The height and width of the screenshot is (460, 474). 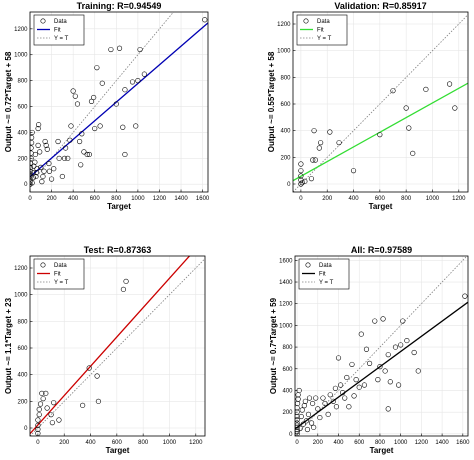 I want to click on x-tick-label: 200, so click(x=318, y=443).